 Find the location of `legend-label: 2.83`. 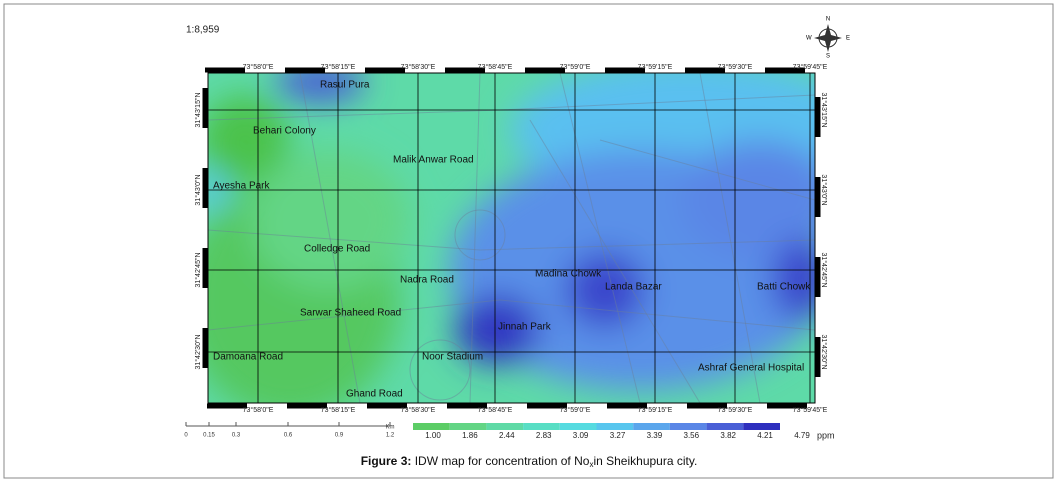

legend-label: 2.83 is located at coordinates (544, 435).